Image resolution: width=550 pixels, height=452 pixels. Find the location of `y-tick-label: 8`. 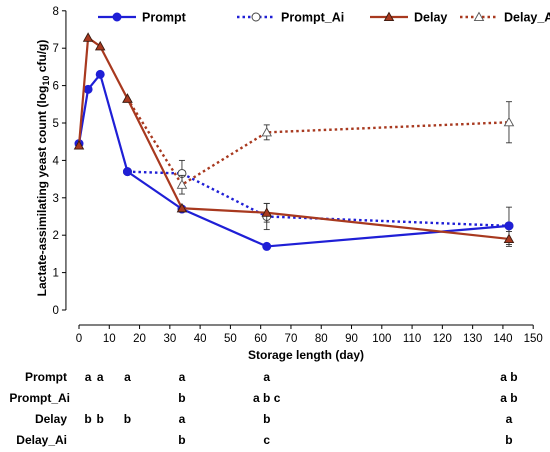

y-tick-label: 8 is located at coordinates (56, 12).